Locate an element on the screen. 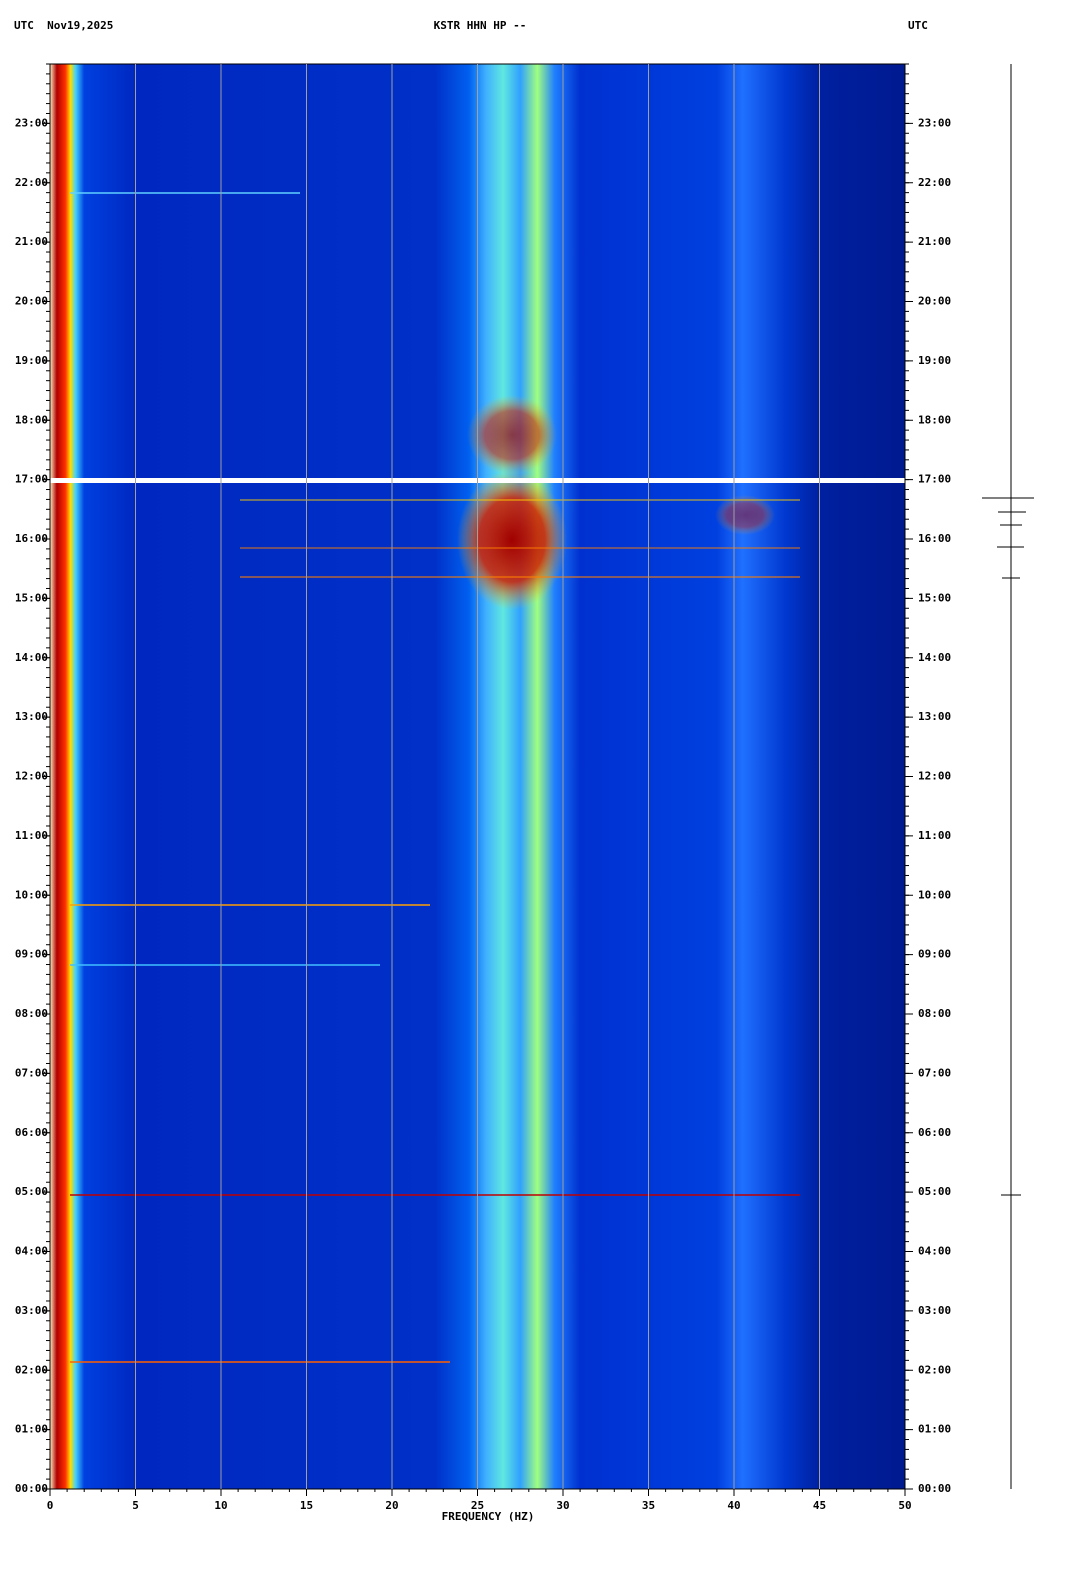  y-tick-label: 17:00 is located at coordinates (31, 479).